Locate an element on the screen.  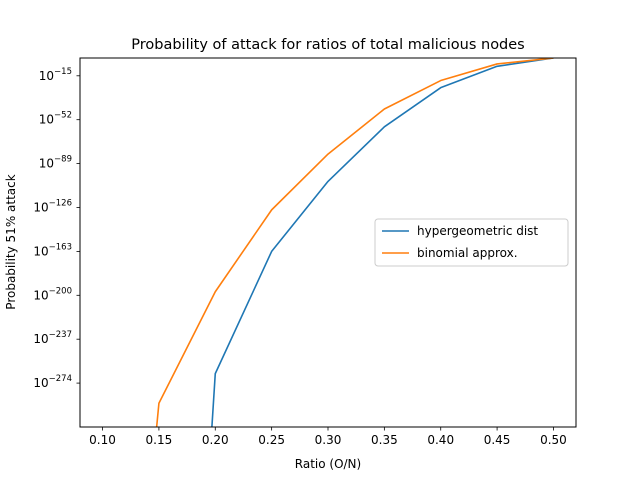
legend: hypergeometric dist binomial approx. is located at coordinates (471, 242).